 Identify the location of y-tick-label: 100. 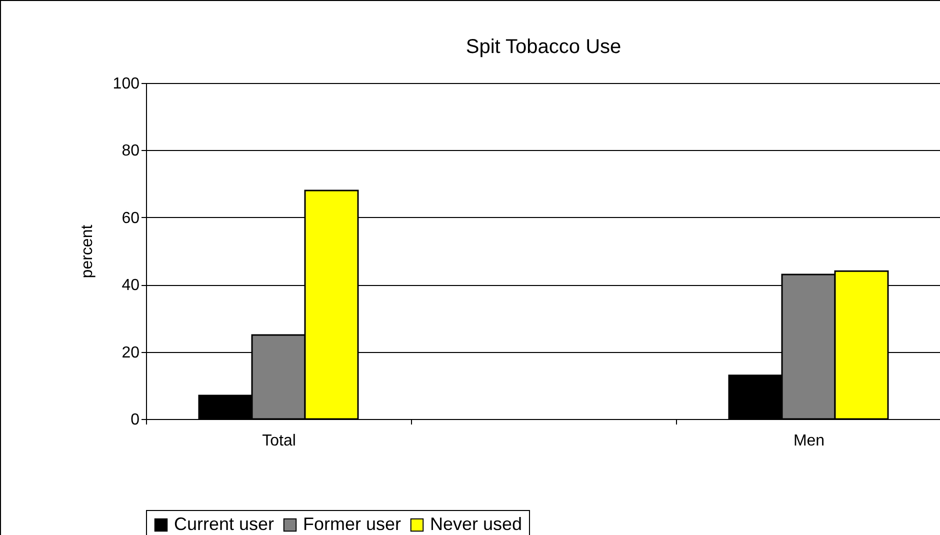
(126, 84).